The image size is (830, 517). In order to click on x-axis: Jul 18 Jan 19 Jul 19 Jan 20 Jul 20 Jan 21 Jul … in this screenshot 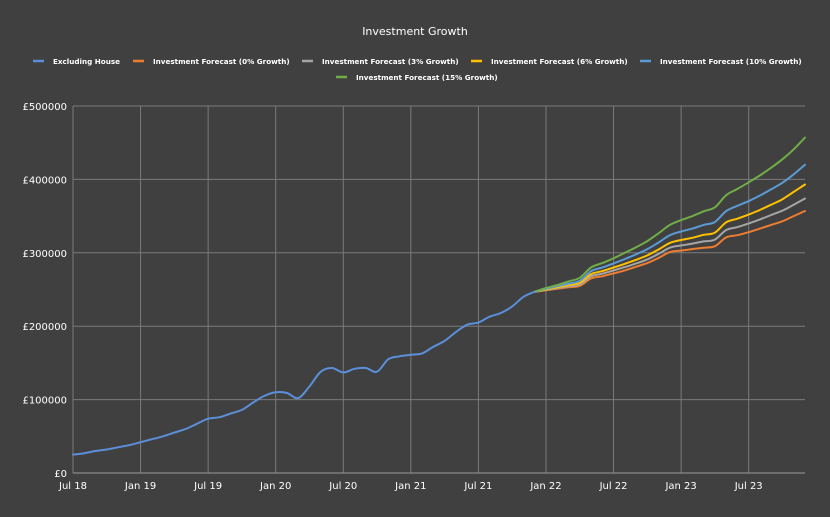, I will do `click(431, 482)`.